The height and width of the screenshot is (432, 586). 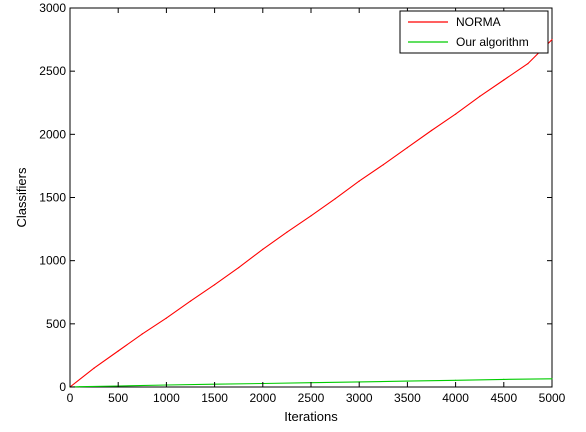 I want to click on y-axis-label: Classifiers, so click(x=21, y=197).